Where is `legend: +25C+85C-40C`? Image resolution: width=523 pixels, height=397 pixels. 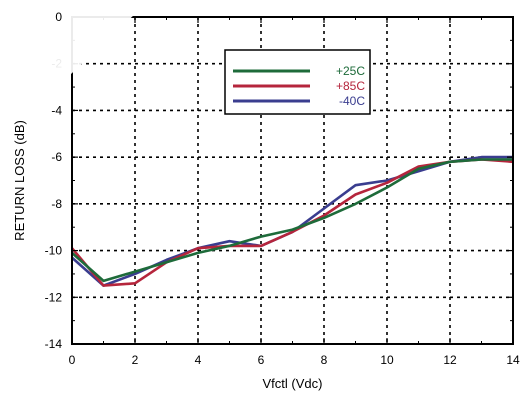
legend: +25C+85C-40C is located at coordinates (297, 82).